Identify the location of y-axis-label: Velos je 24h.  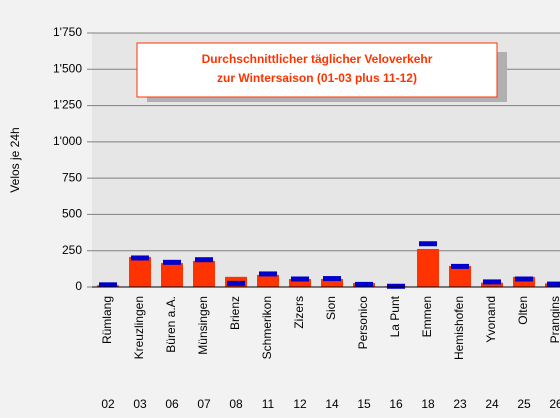
(15, 159).